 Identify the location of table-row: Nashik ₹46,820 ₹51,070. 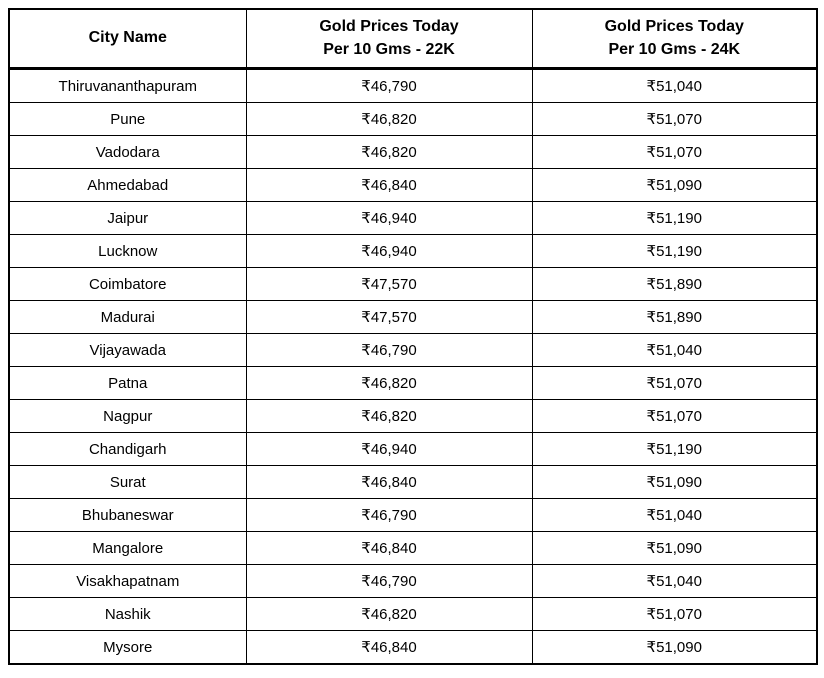
(413, 614).